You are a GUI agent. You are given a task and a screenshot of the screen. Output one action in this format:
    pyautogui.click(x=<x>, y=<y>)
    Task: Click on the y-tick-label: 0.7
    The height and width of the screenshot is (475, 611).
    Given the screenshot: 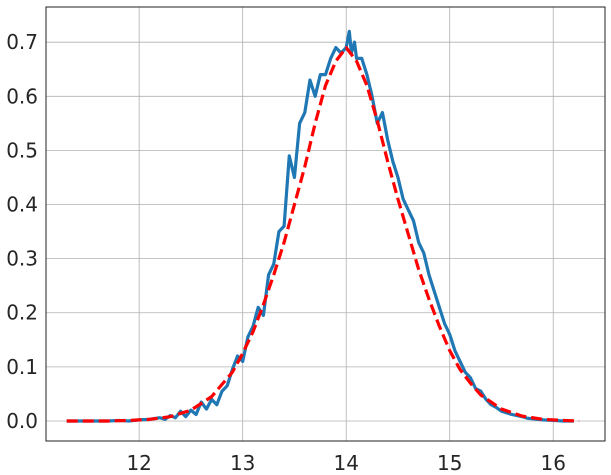 What is the action you would take?
    pyautogui.click(x=22, y=42)
    